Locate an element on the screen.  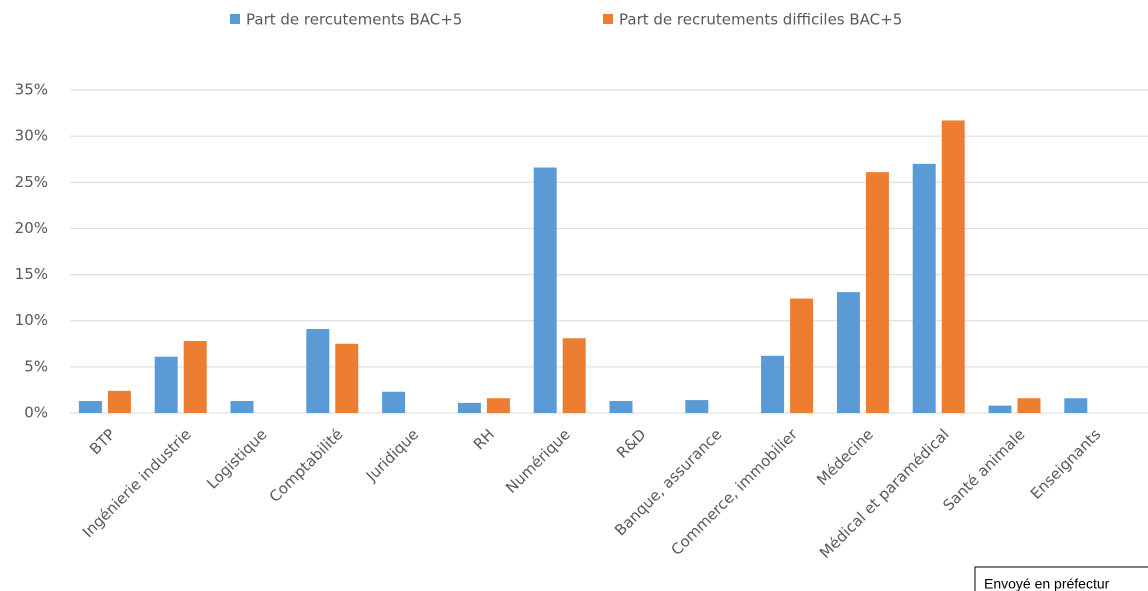
stamp-box is located at coordinates (1061, 578).